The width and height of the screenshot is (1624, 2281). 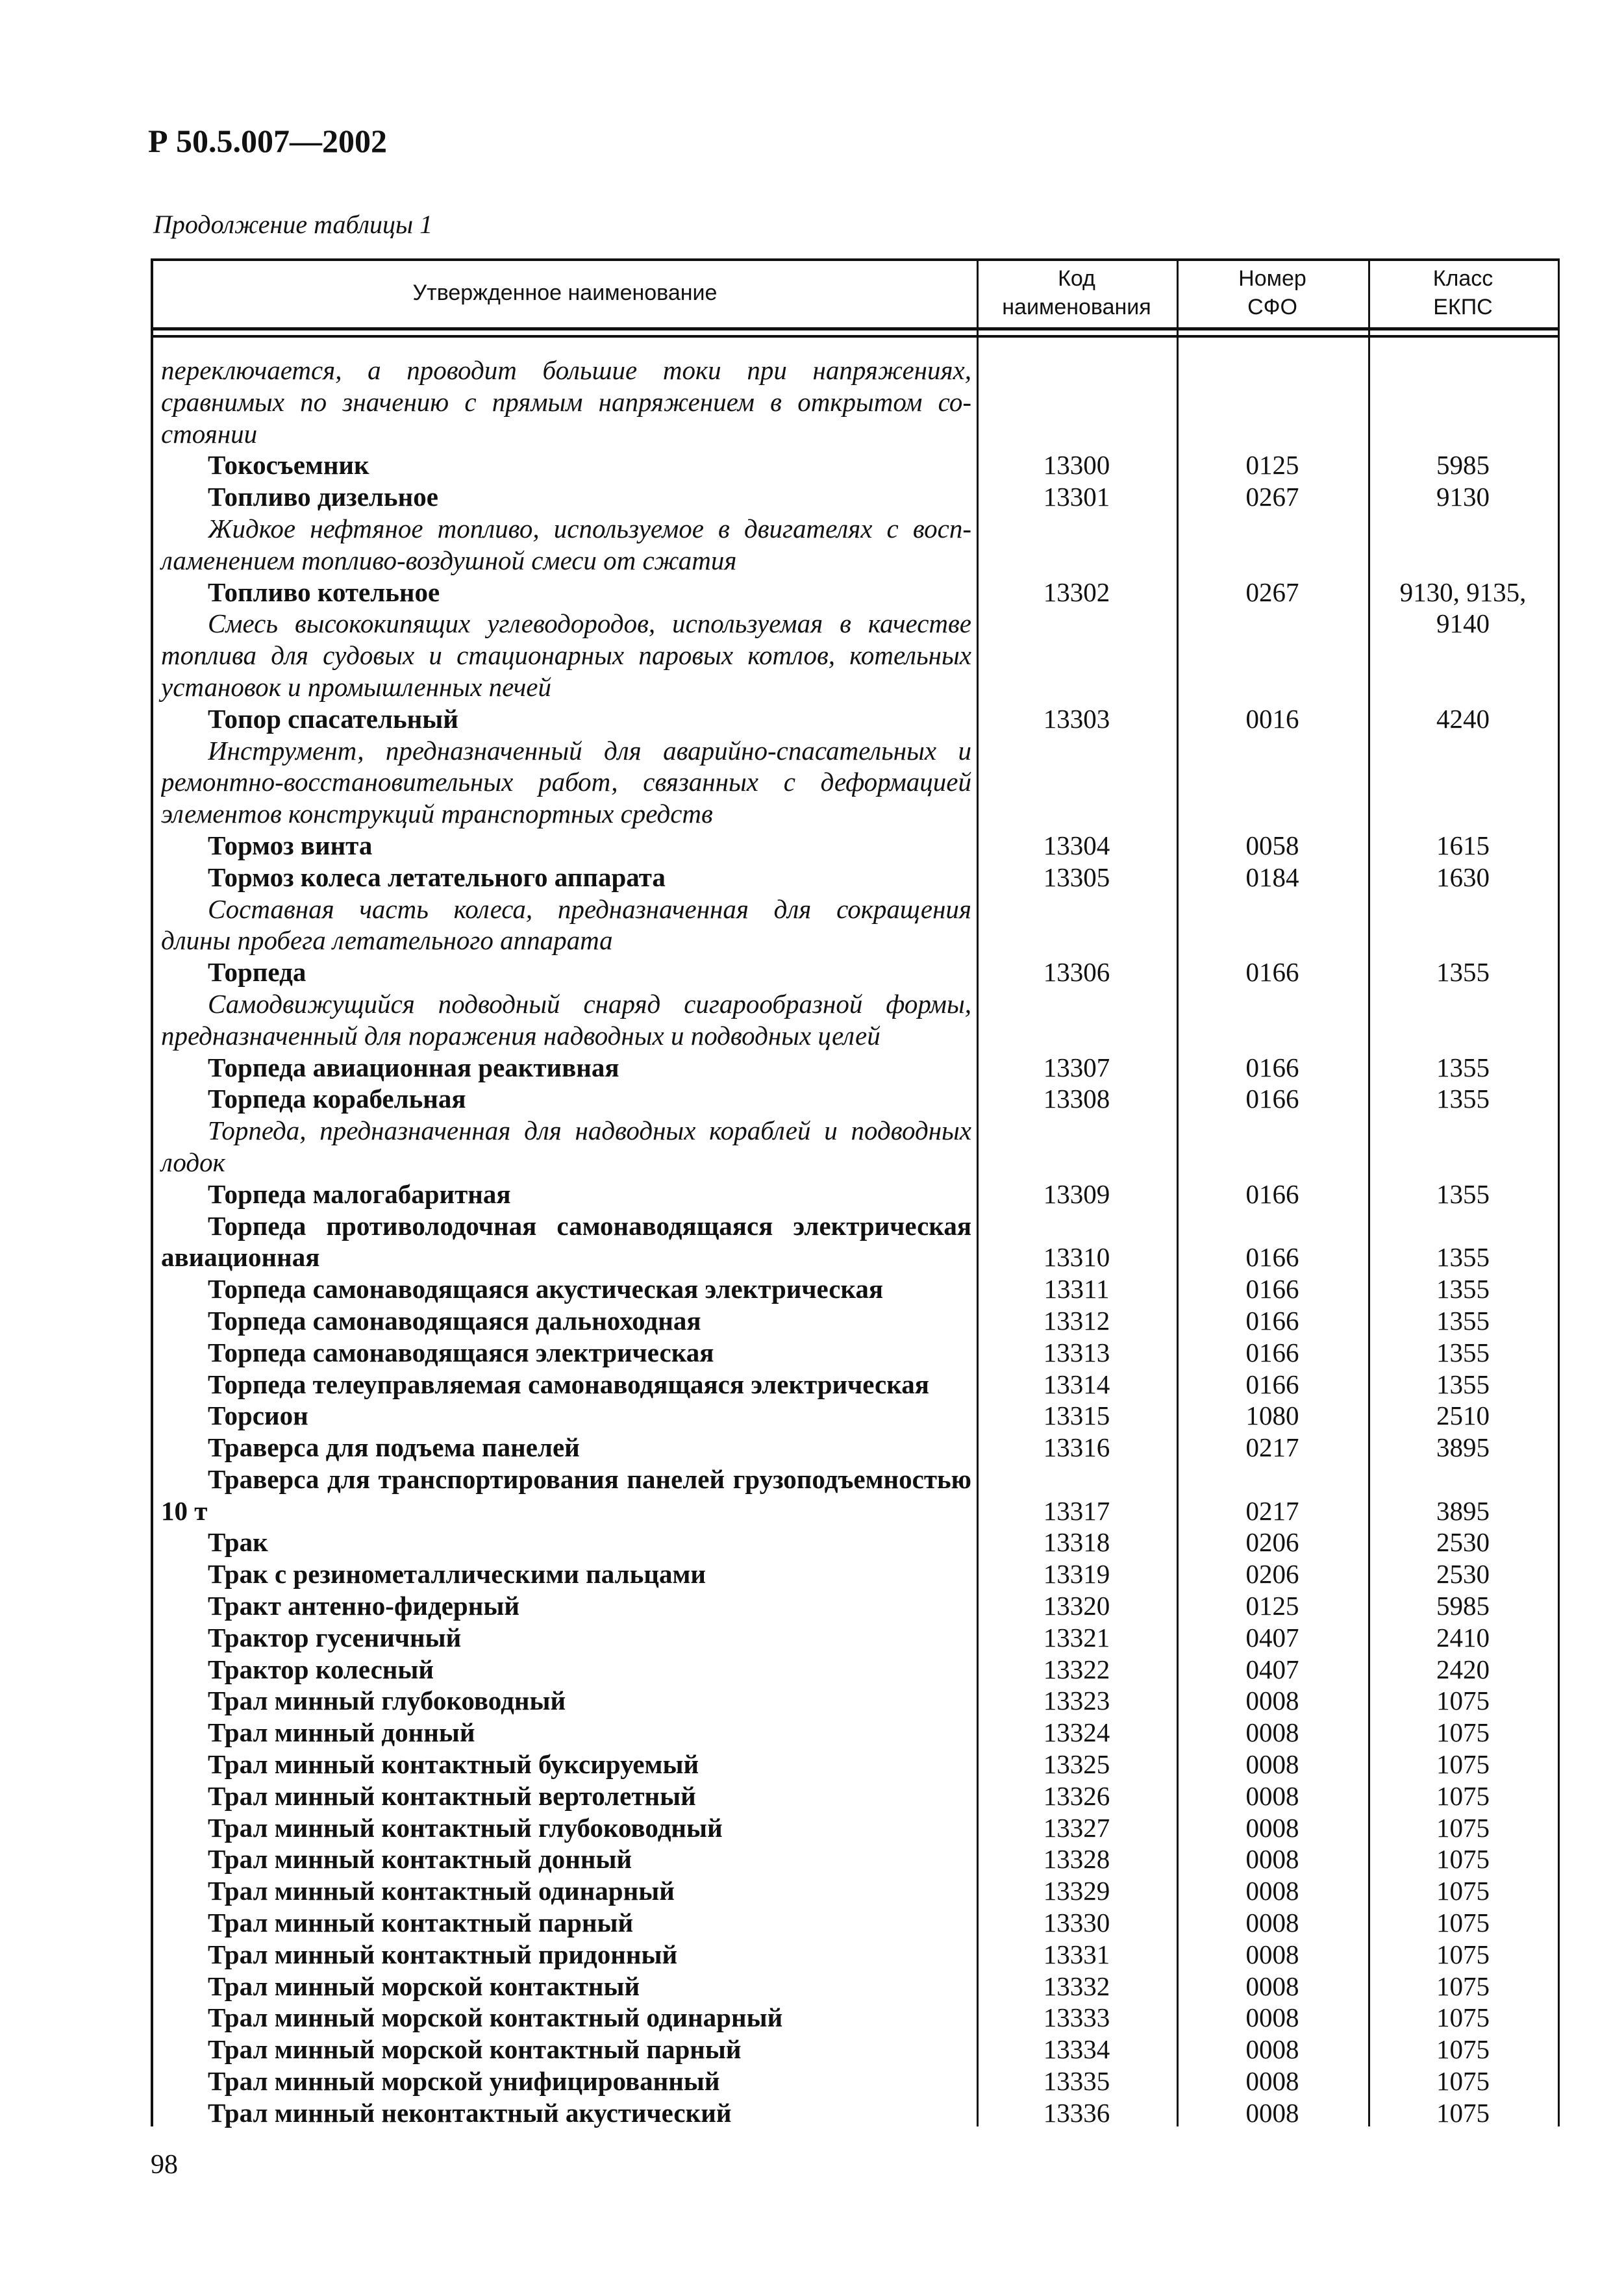 I want to click on table-row: Торпеда корабельная 13308 0166 1355, so click(x=855, y=1099).